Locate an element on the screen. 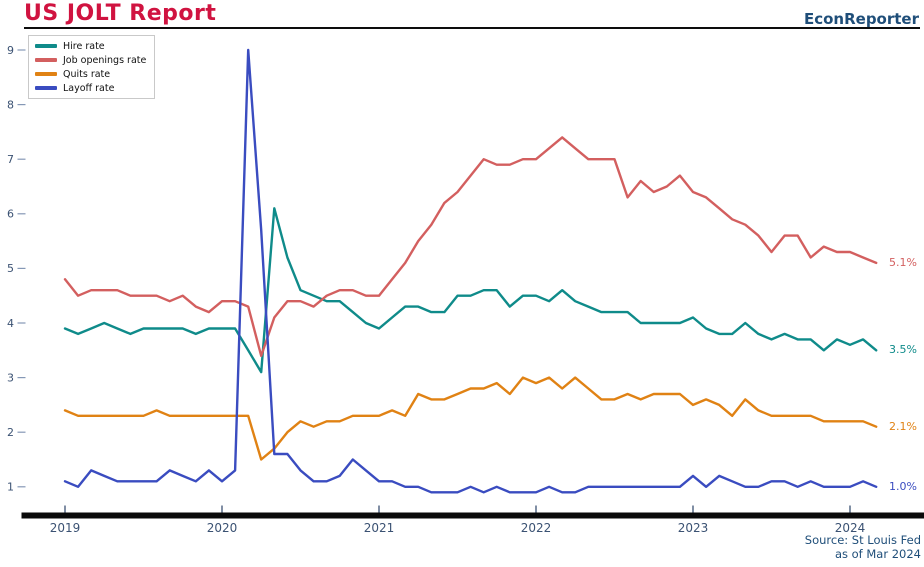 The height and width of the screenshot is (567, 924). y-tick-label: 9 is located at coordinates (10, 50).